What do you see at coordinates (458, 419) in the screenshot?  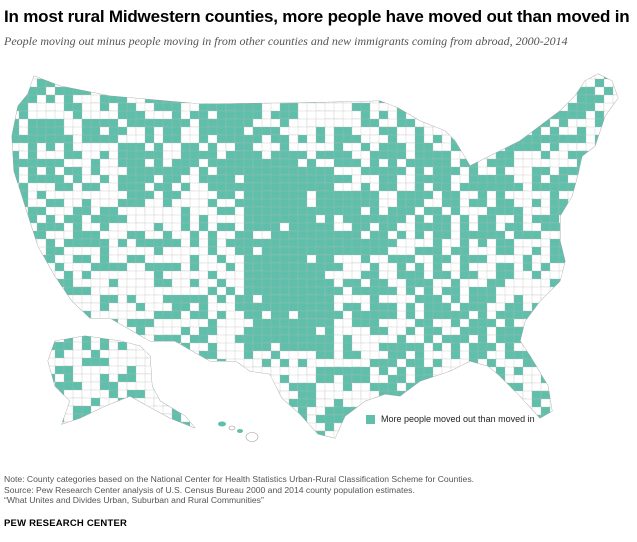 I see `legend-label: More people moved out than moved in` at bounding box center [458, 419].